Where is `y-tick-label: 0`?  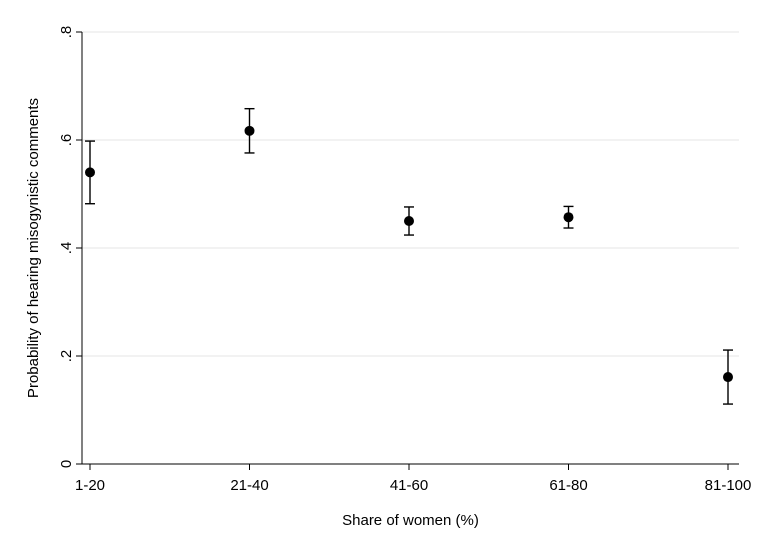 y-tick-label: 0 is located at coordinates (66, 464).